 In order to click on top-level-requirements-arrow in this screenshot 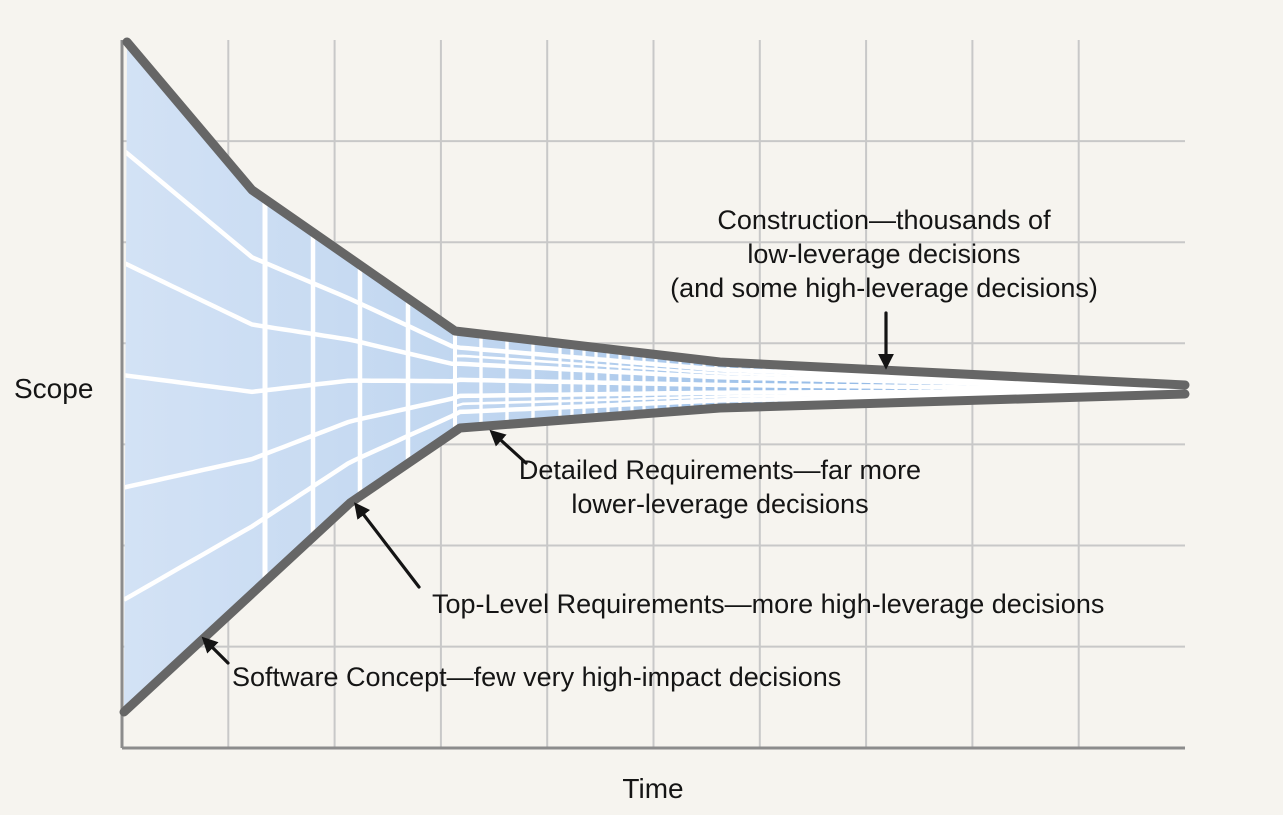, I will do `click(387, 545)`.